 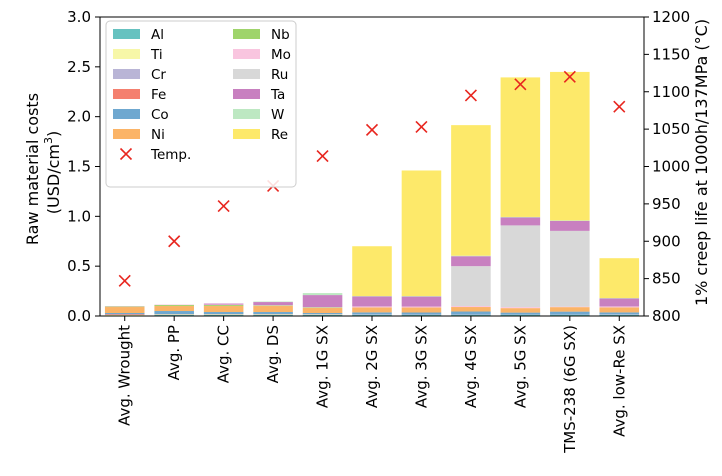 I want to click on bar-mo-avg-low-re-sx, so click(x=619, y=307).